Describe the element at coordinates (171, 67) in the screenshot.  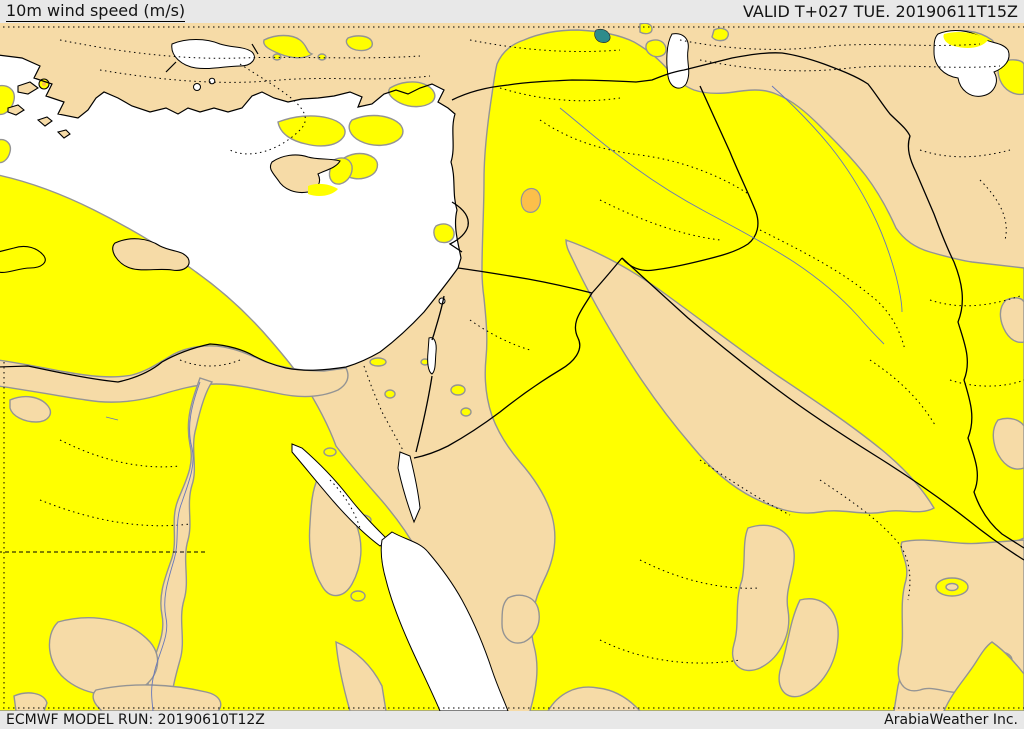
I see `dardanelles-strait` at that location.